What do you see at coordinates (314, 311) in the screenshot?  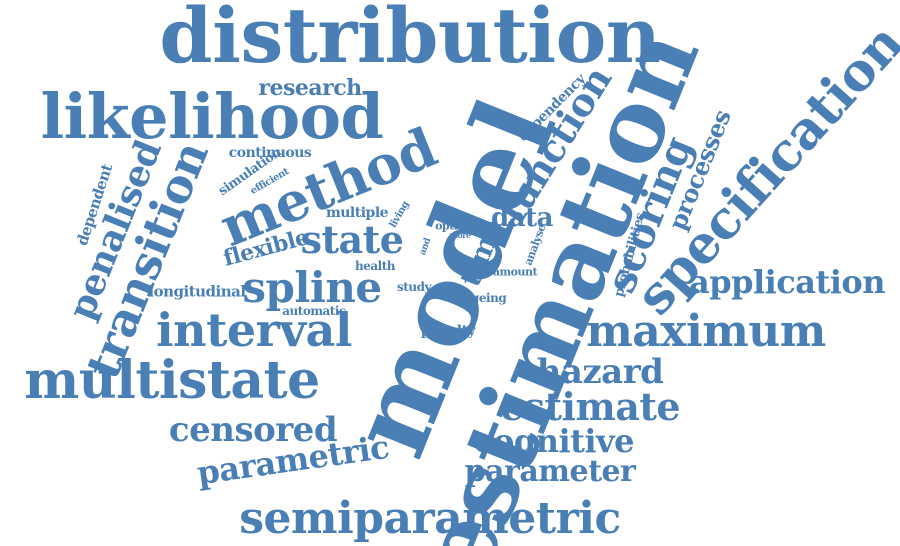 I see `word-automatic: automatic` at bounding box center [314, 311].